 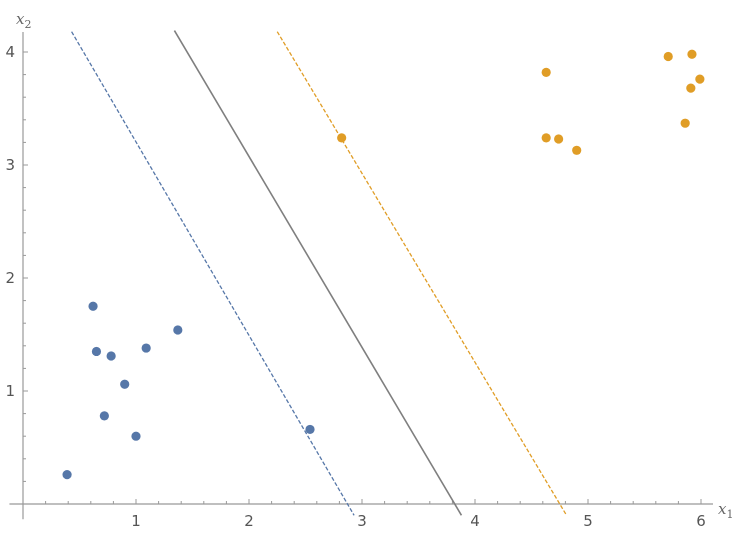 What do you see at coordinates (249, 521) in the screenshot?
I see `x-tick-label: 2` at bounding box center [249, 521].